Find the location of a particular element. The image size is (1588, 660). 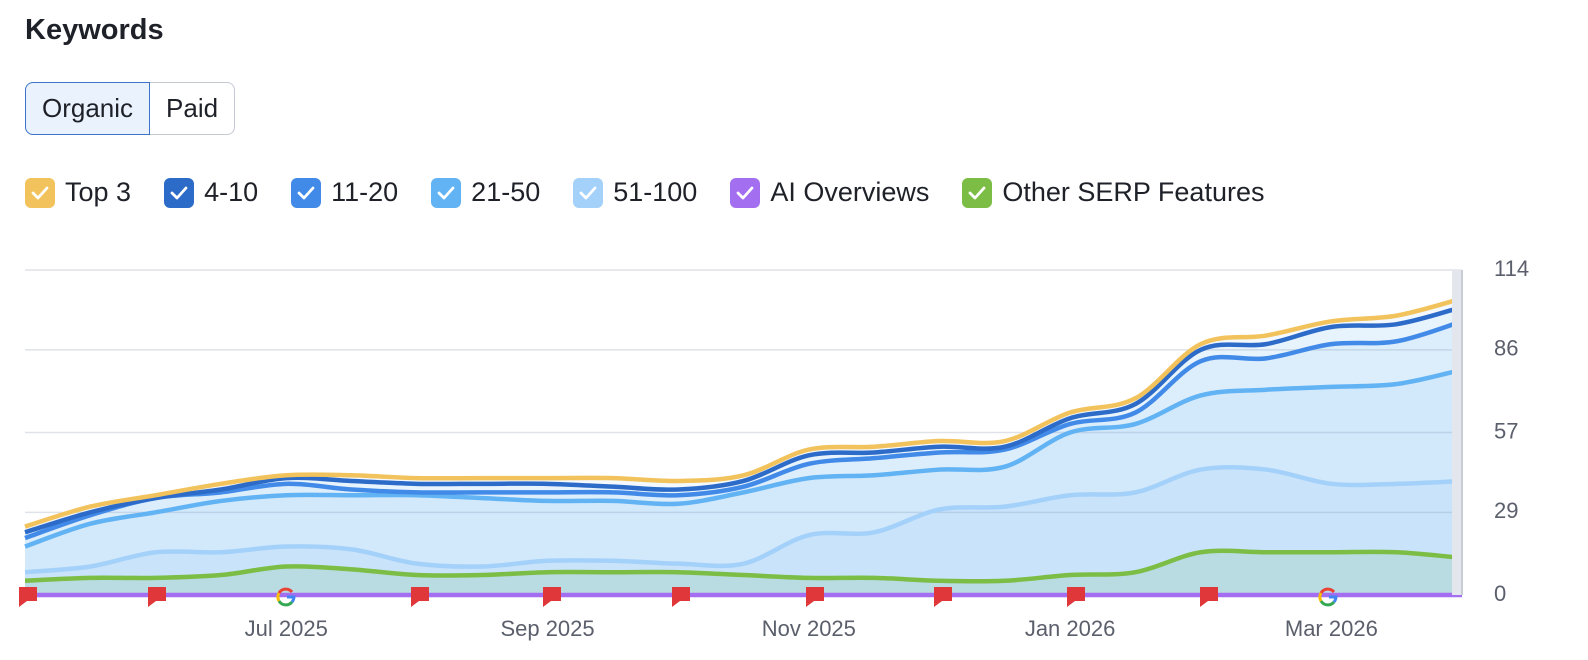

legend-item: 21-50 is located at coordinates (485, 192).